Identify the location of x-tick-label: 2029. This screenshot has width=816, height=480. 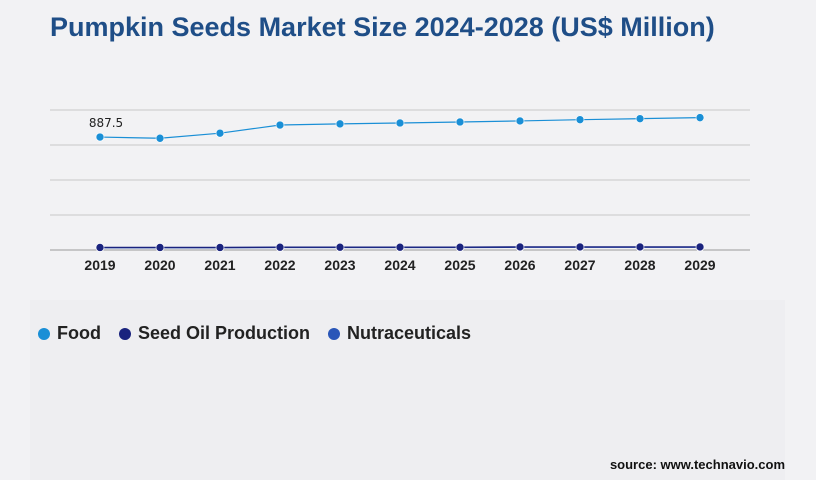
(699, 265).